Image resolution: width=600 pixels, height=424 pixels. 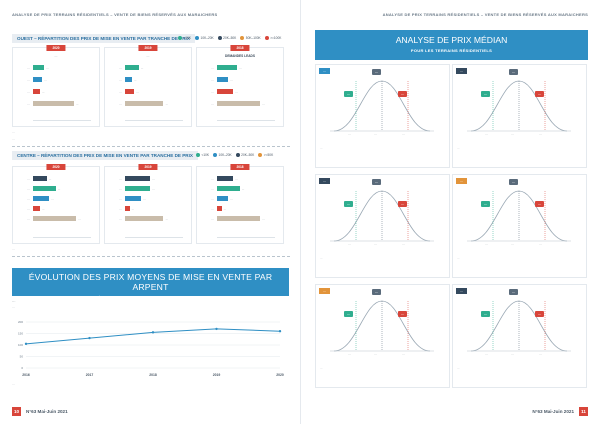 I want to click on legend-item: 50K–100K, so click(x=250, y=38).